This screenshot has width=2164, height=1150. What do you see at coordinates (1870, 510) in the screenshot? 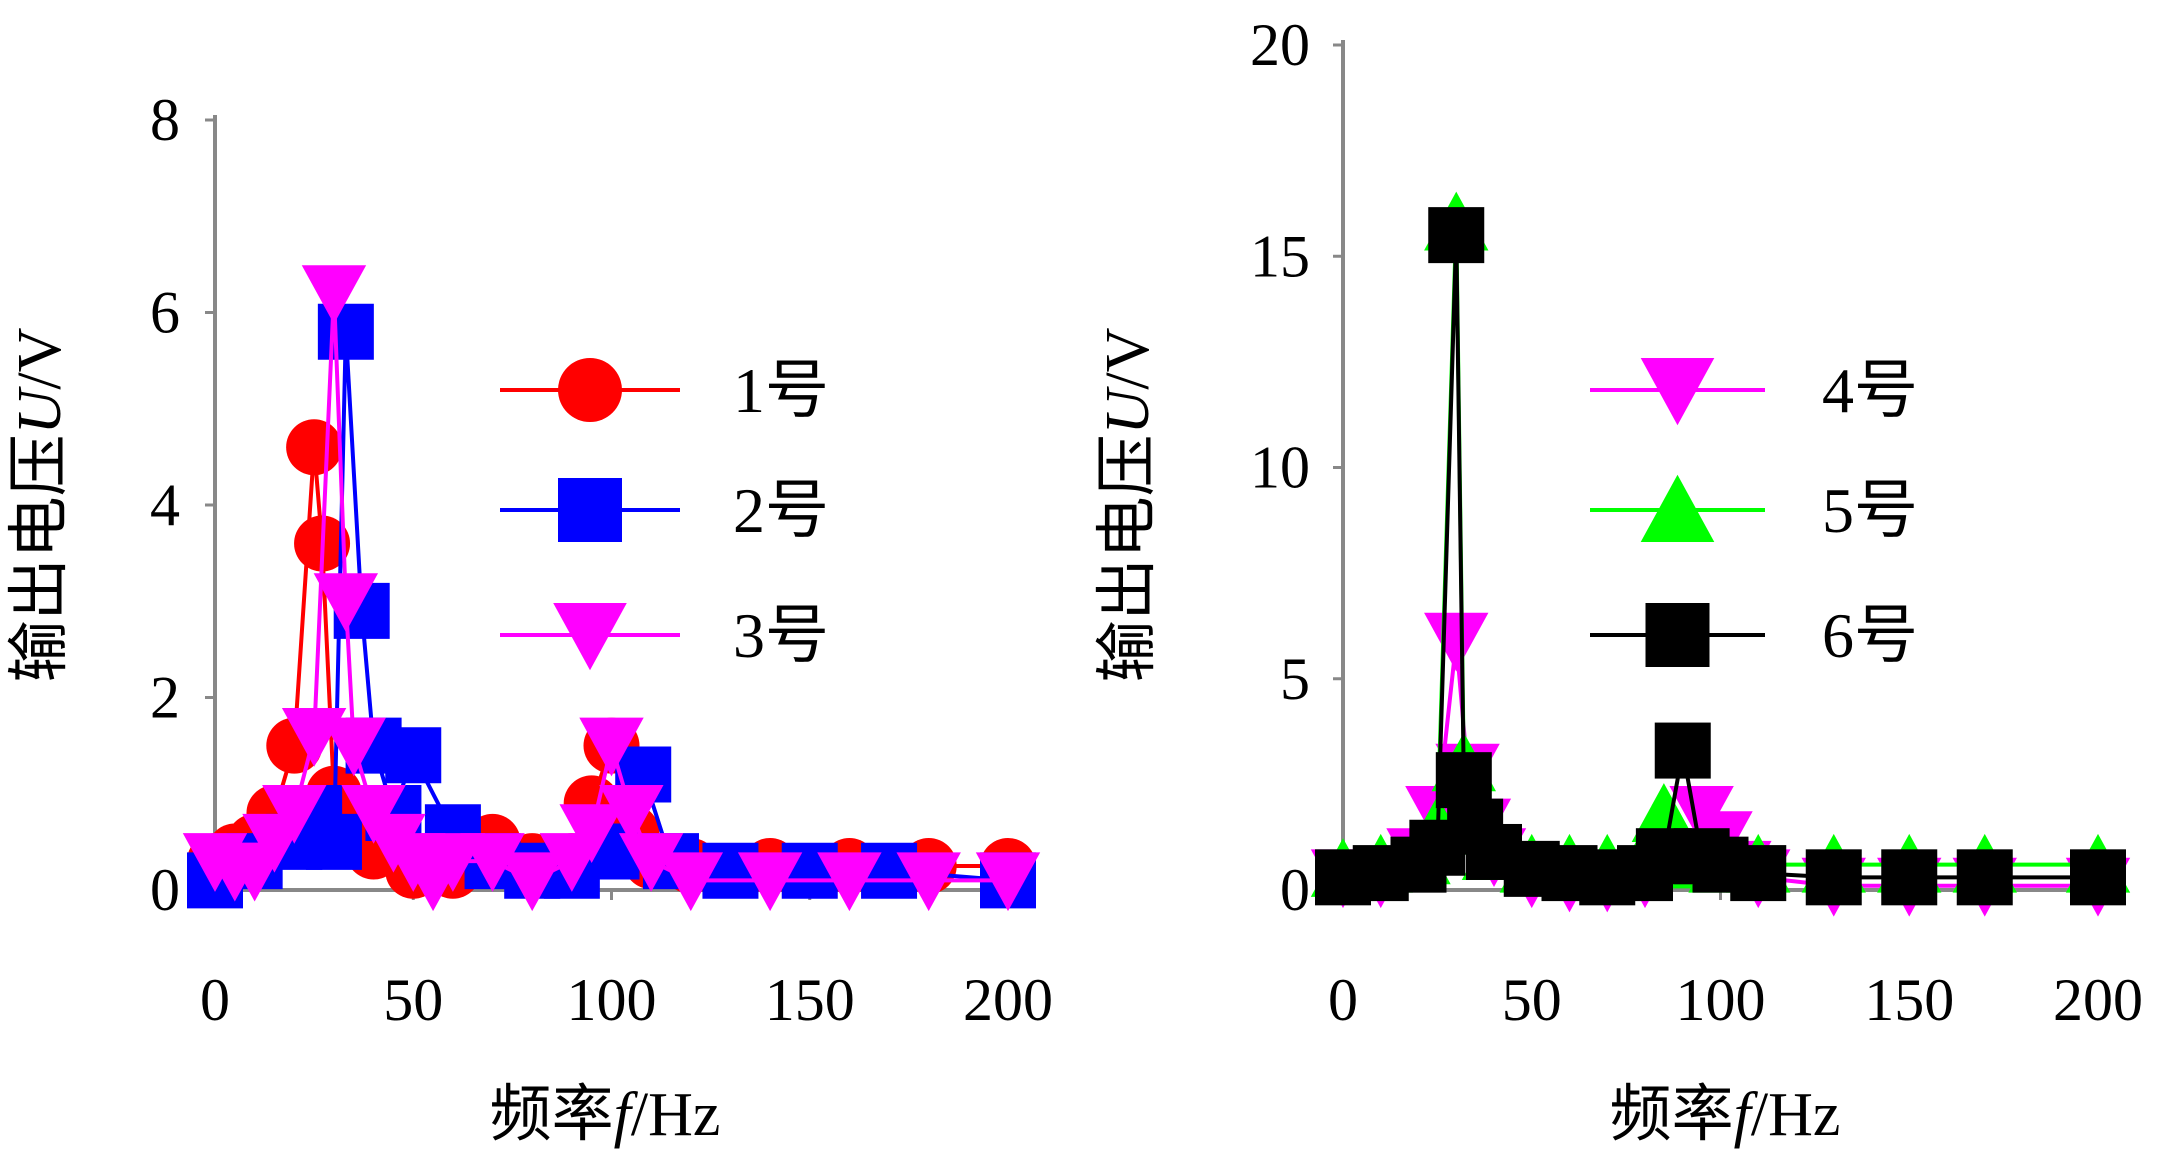
I see `legend-label: 5号` at bounding box center [1870, 510].